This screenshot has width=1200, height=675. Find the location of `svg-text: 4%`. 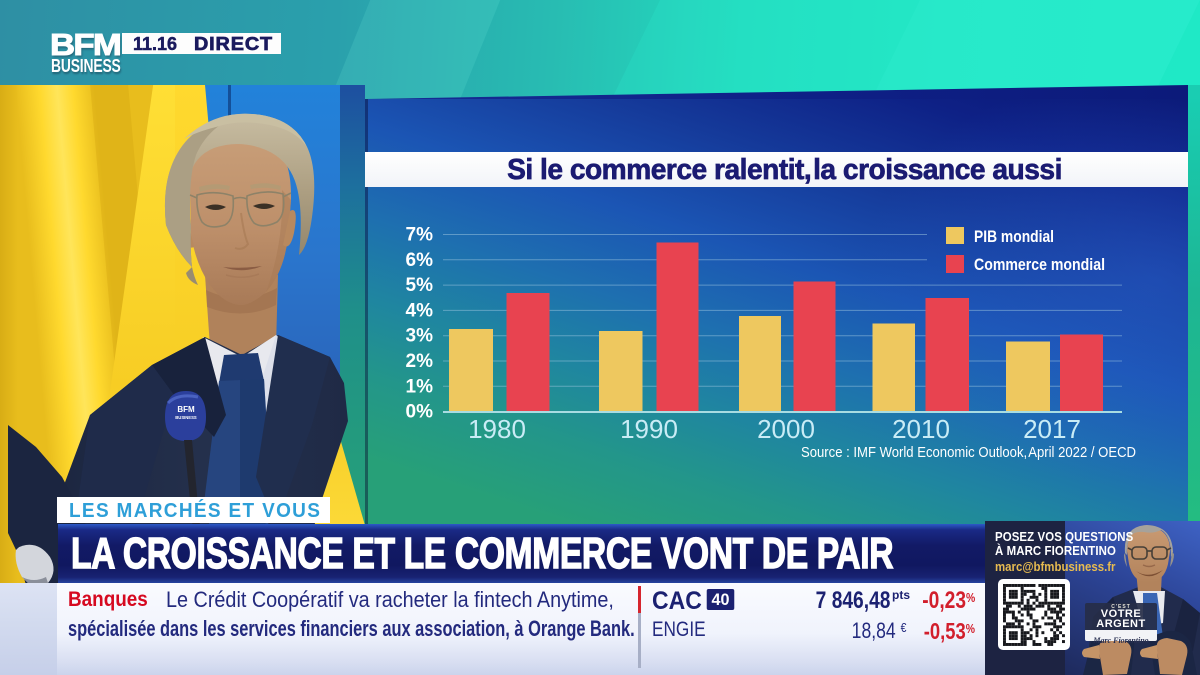

svg-text: 4% is located at coordinates (420, 310).